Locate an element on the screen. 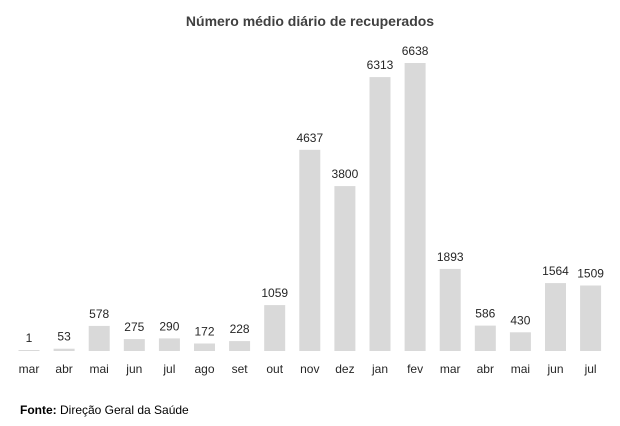 The height and width of the screenshot is (426, 620). category-label-16: jul is located at coordinates (590, 369).